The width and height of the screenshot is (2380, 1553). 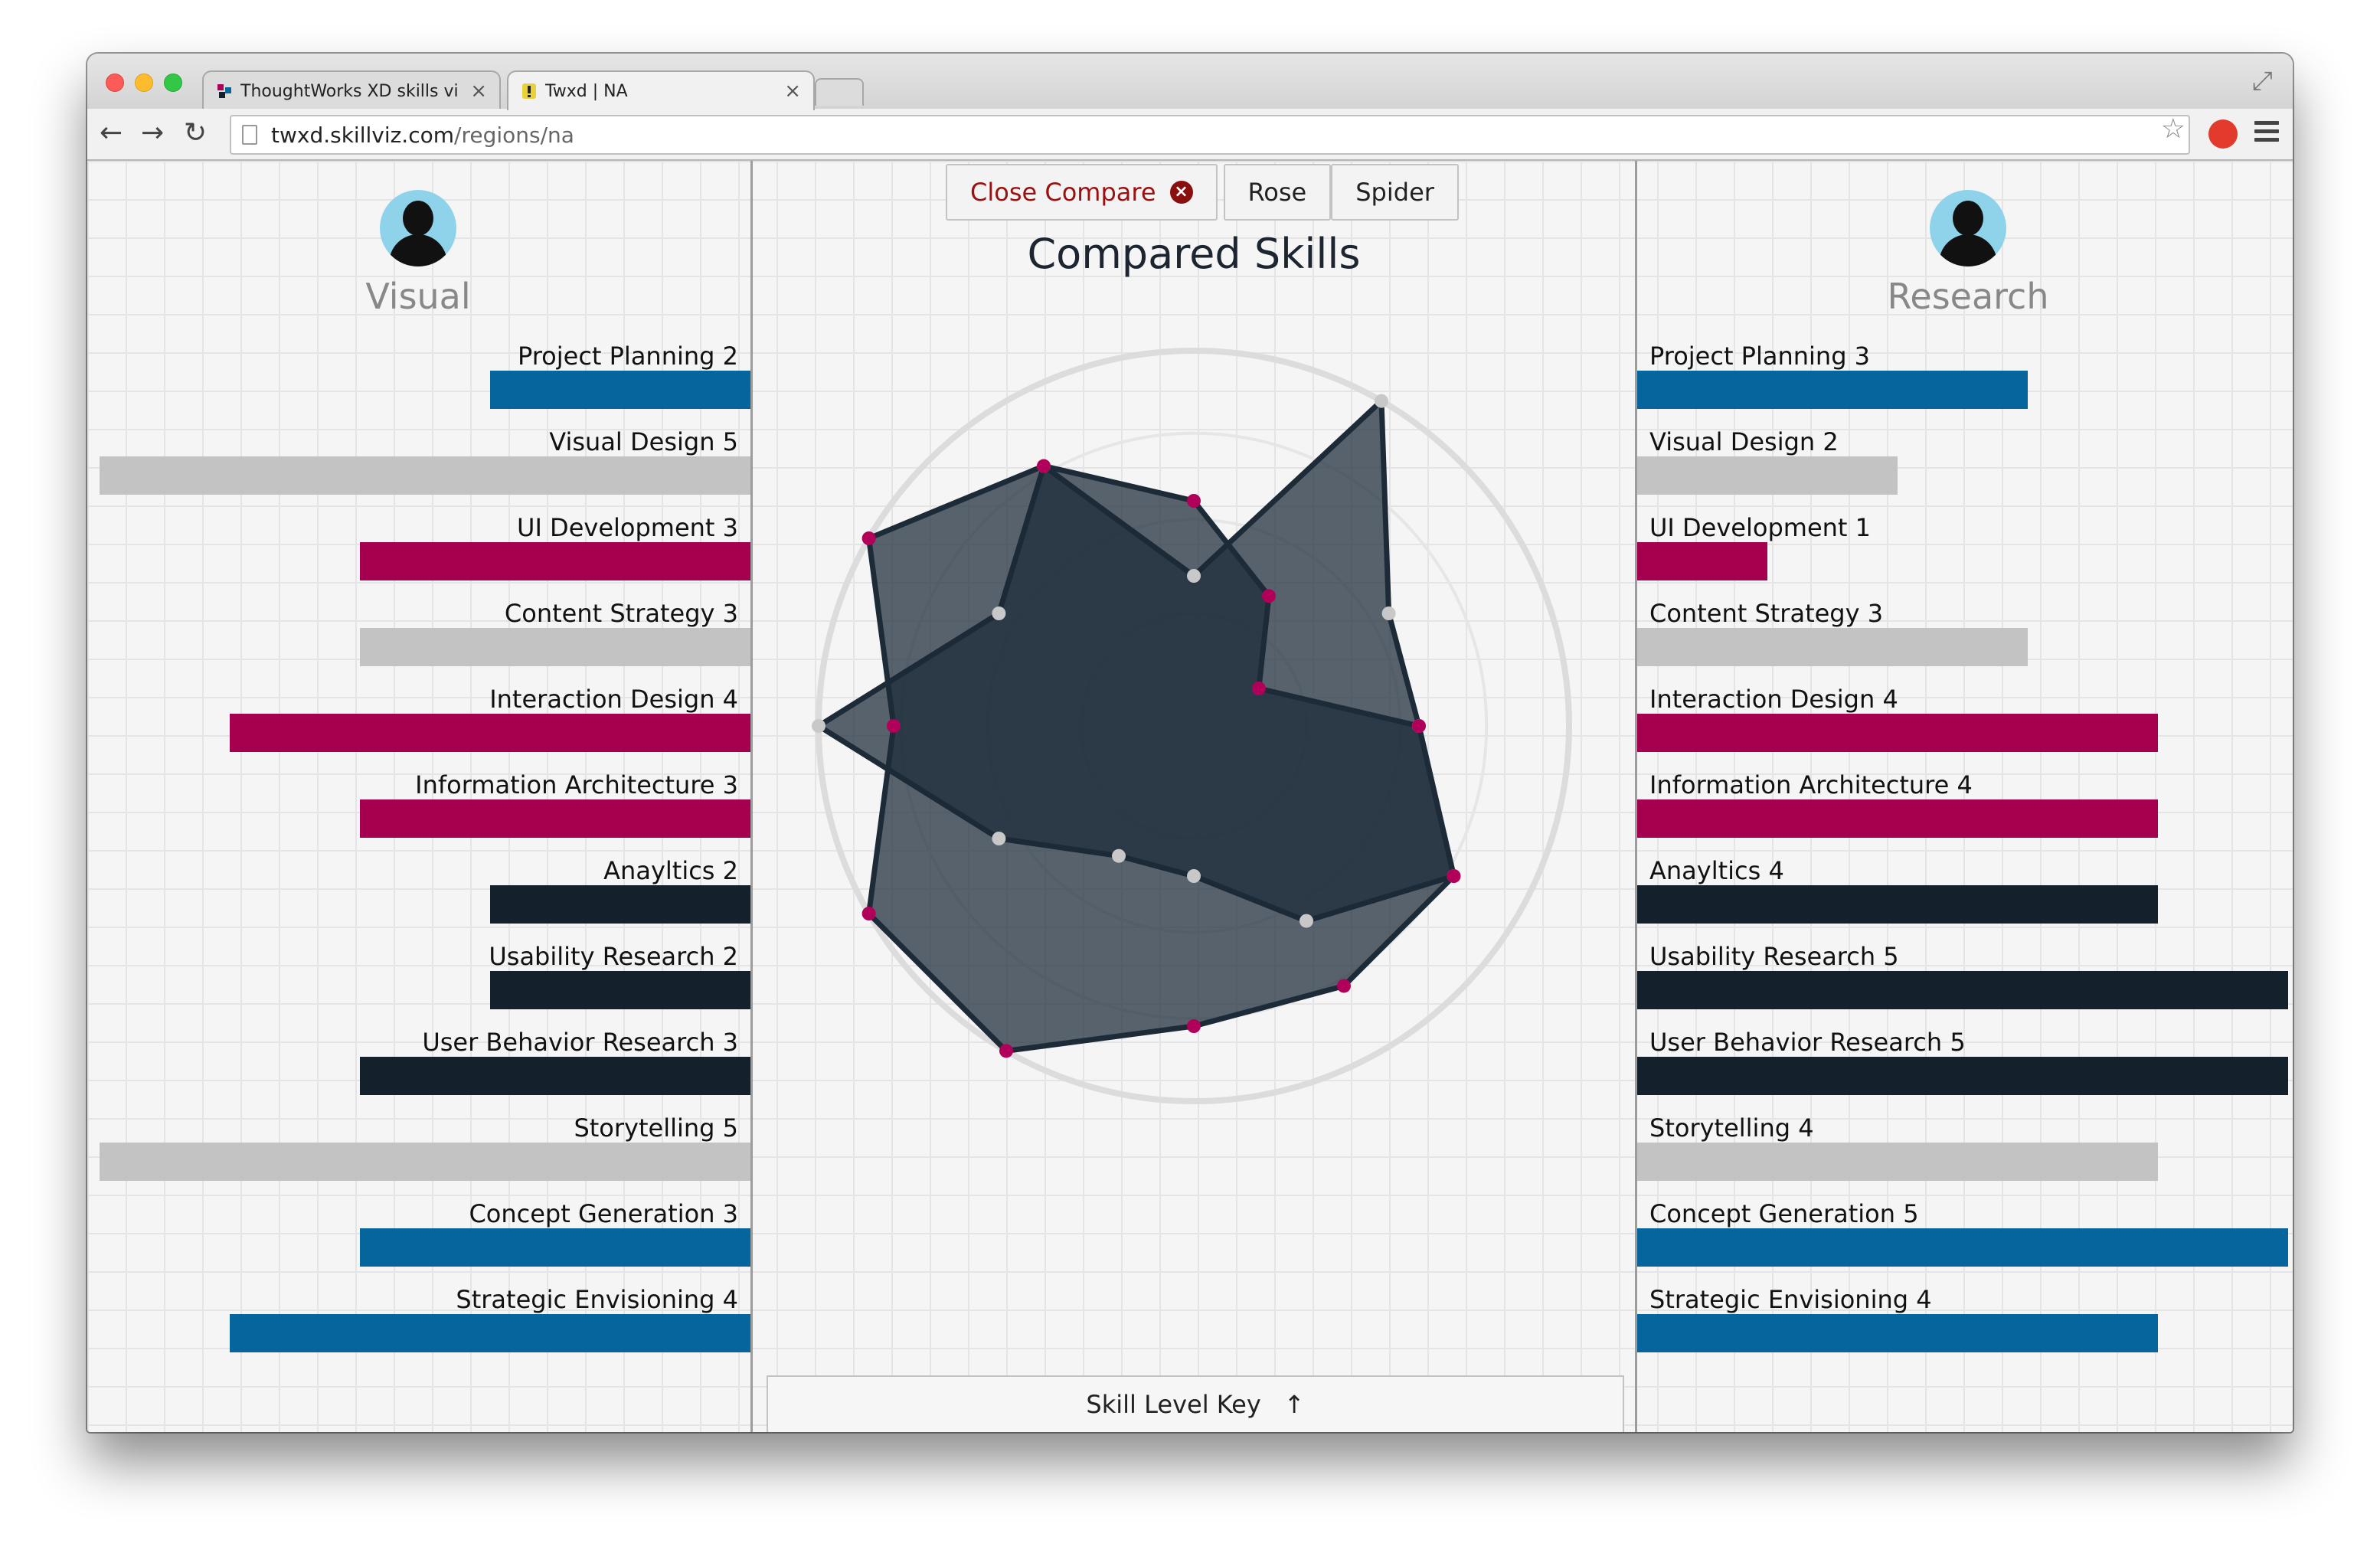 I want to click on skill-label: Concept Generation 5, so click(x=1784, y=1213).